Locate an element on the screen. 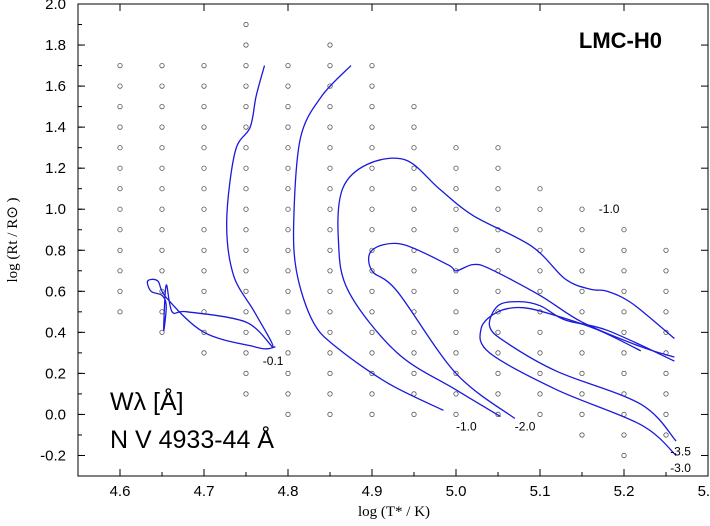 Image resolution: width=710 pixels, height=526 pixels. y-tick-label: 1.8 is located at coordinates (55, 45).